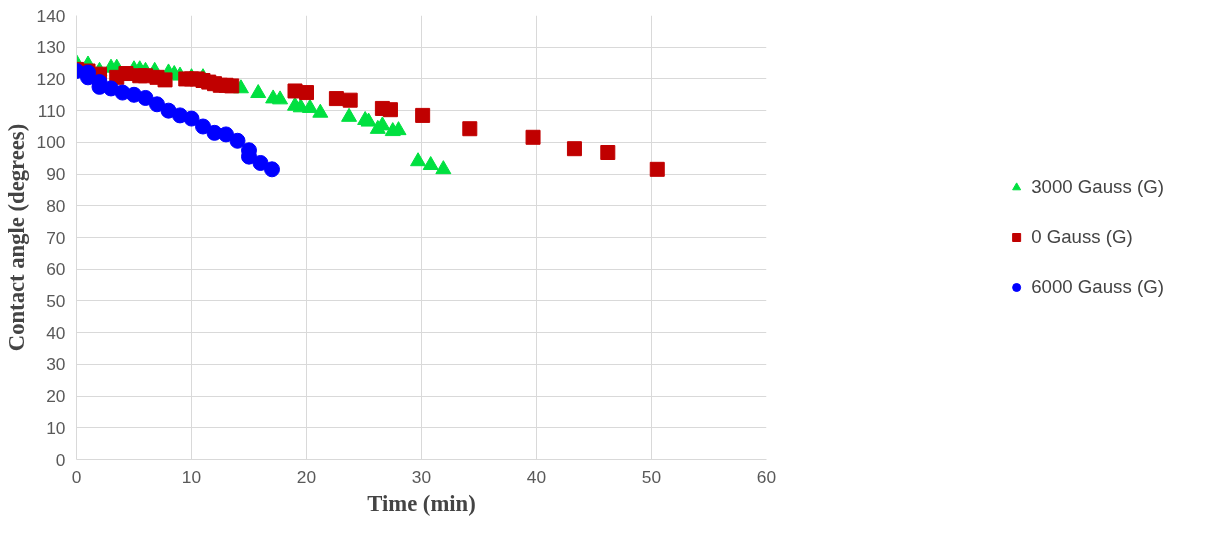  I want to click on legend-label: 6000 Gauss (G), so click(1097, 287).